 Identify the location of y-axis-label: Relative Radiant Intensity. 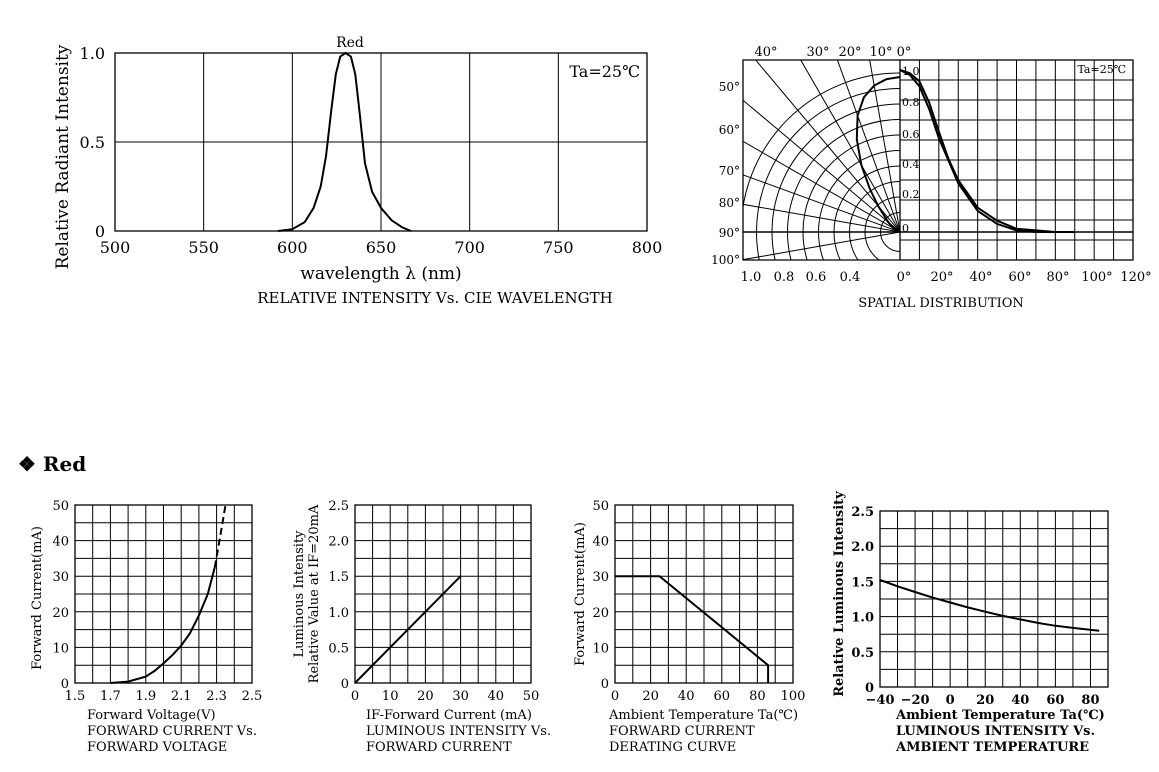
(63, 156).